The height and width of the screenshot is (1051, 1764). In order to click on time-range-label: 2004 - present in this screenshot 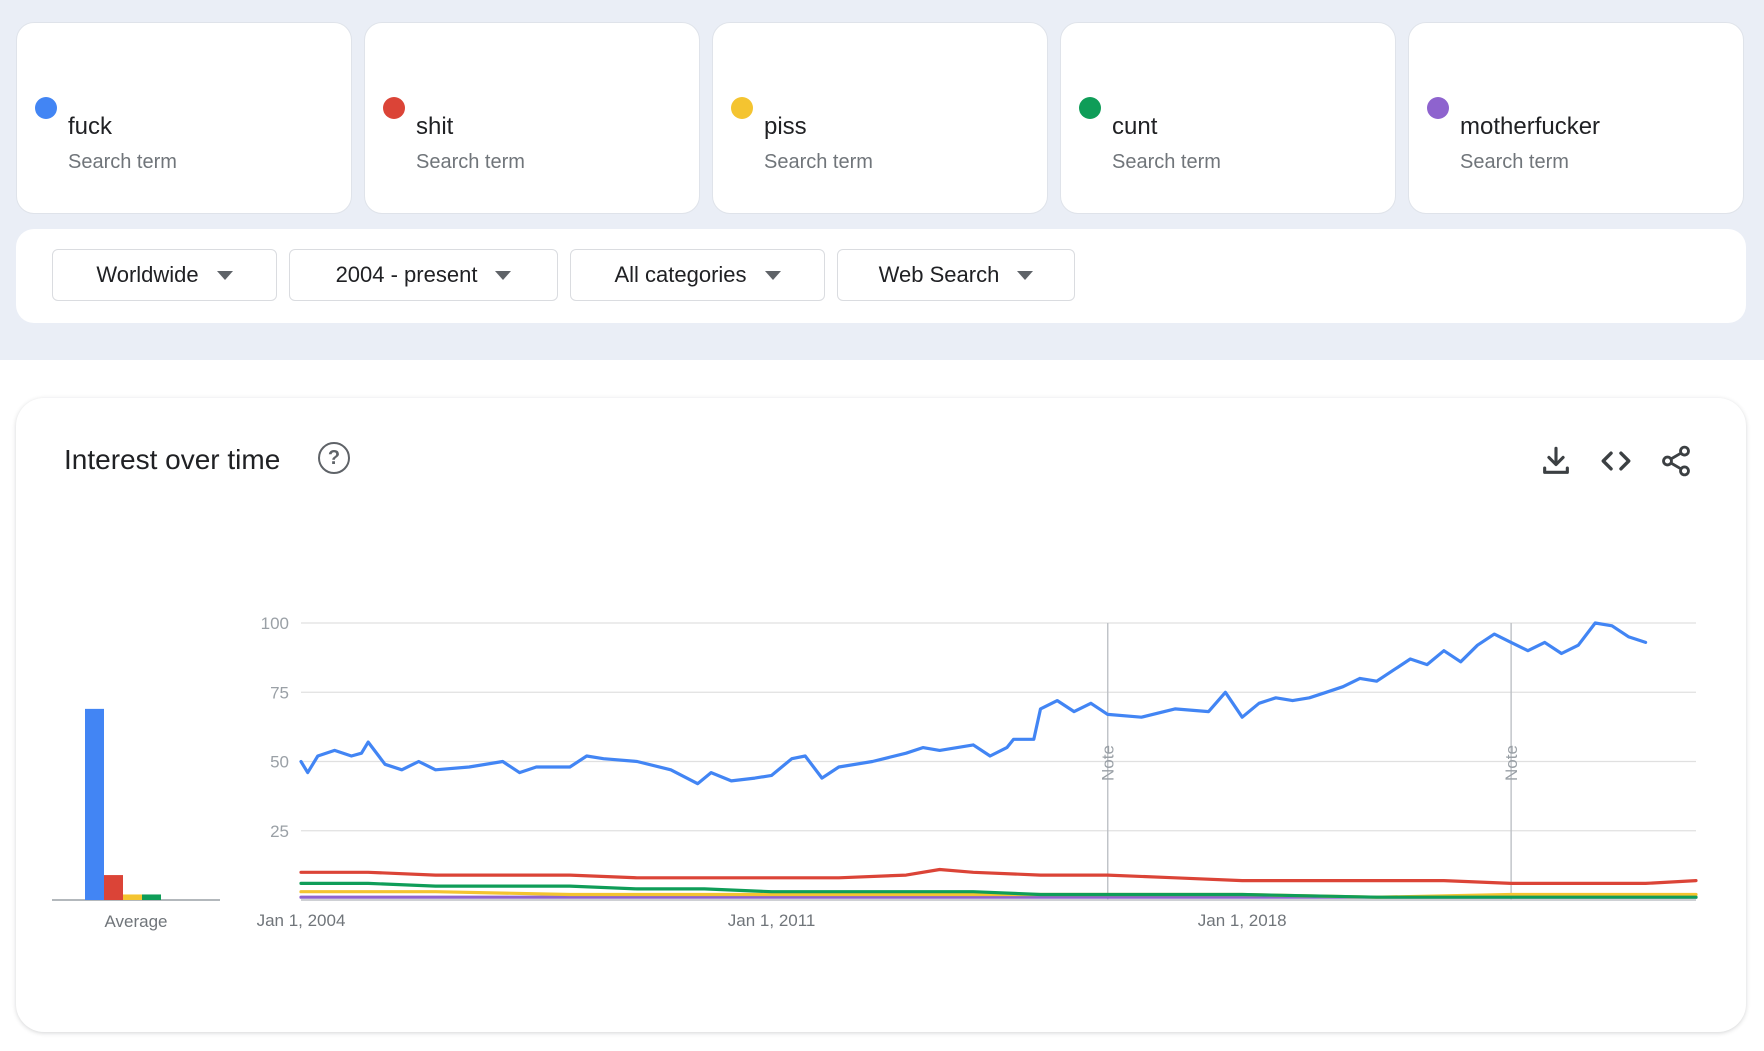, I will do `click(406, 274)`.